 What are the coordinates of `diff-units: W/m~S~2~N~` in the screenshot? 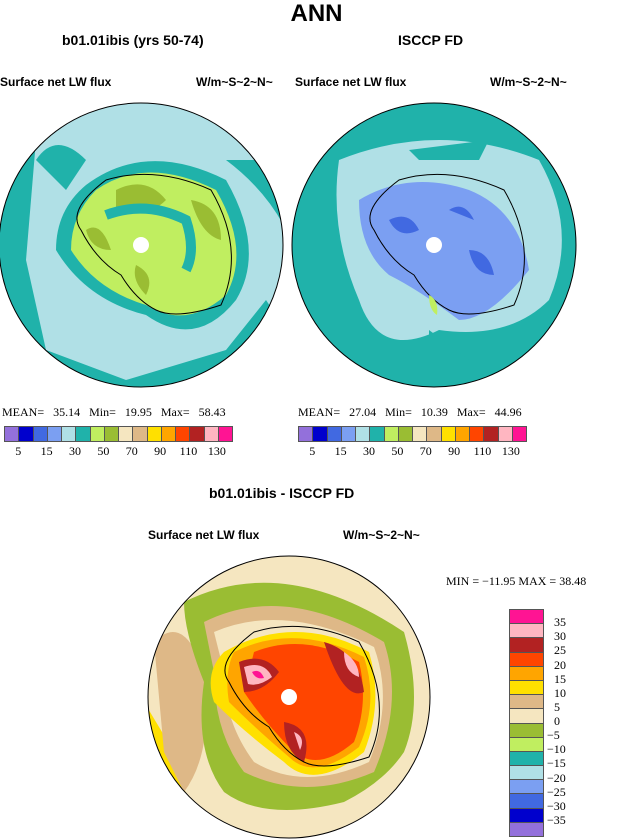 It's located at (381, 535).